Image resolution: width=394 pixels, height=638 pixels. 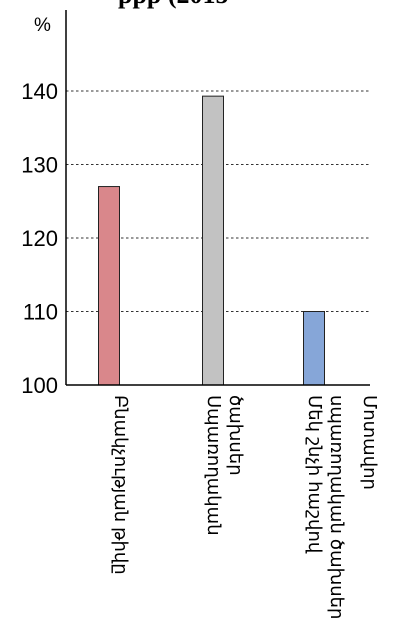 I want to click on y-tick-label: 110, so click(x=40, y=312).